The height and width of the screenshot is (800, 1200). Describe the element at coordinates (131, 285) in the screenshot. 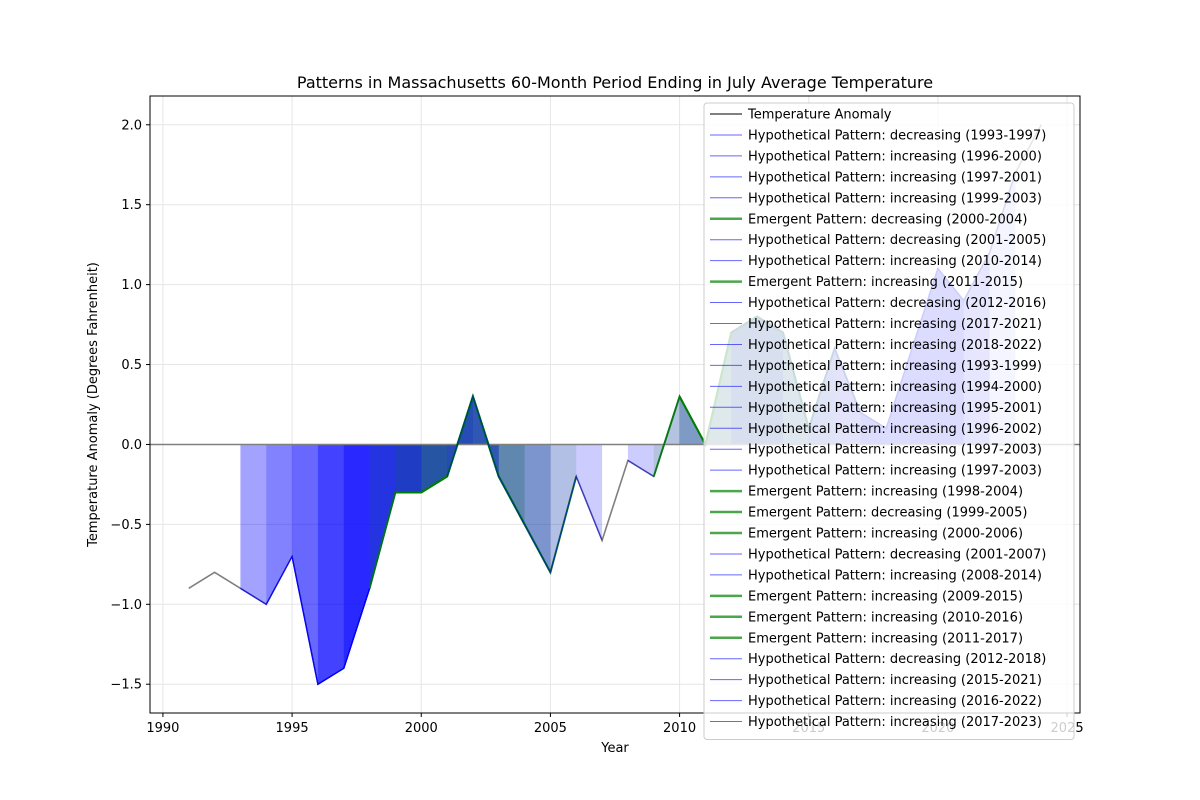

I see `y-tick-label: 1.0` at that location.